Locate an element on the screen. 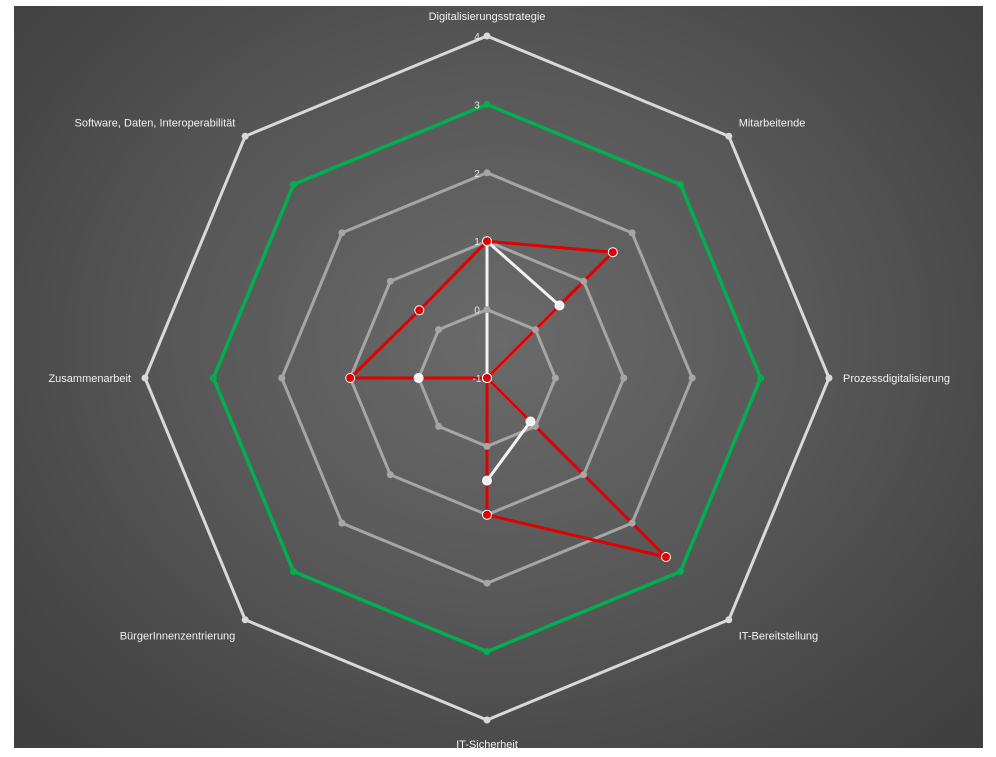  category-label-0: Digitalisierungsstrategie is located at coordinates (487, 17).